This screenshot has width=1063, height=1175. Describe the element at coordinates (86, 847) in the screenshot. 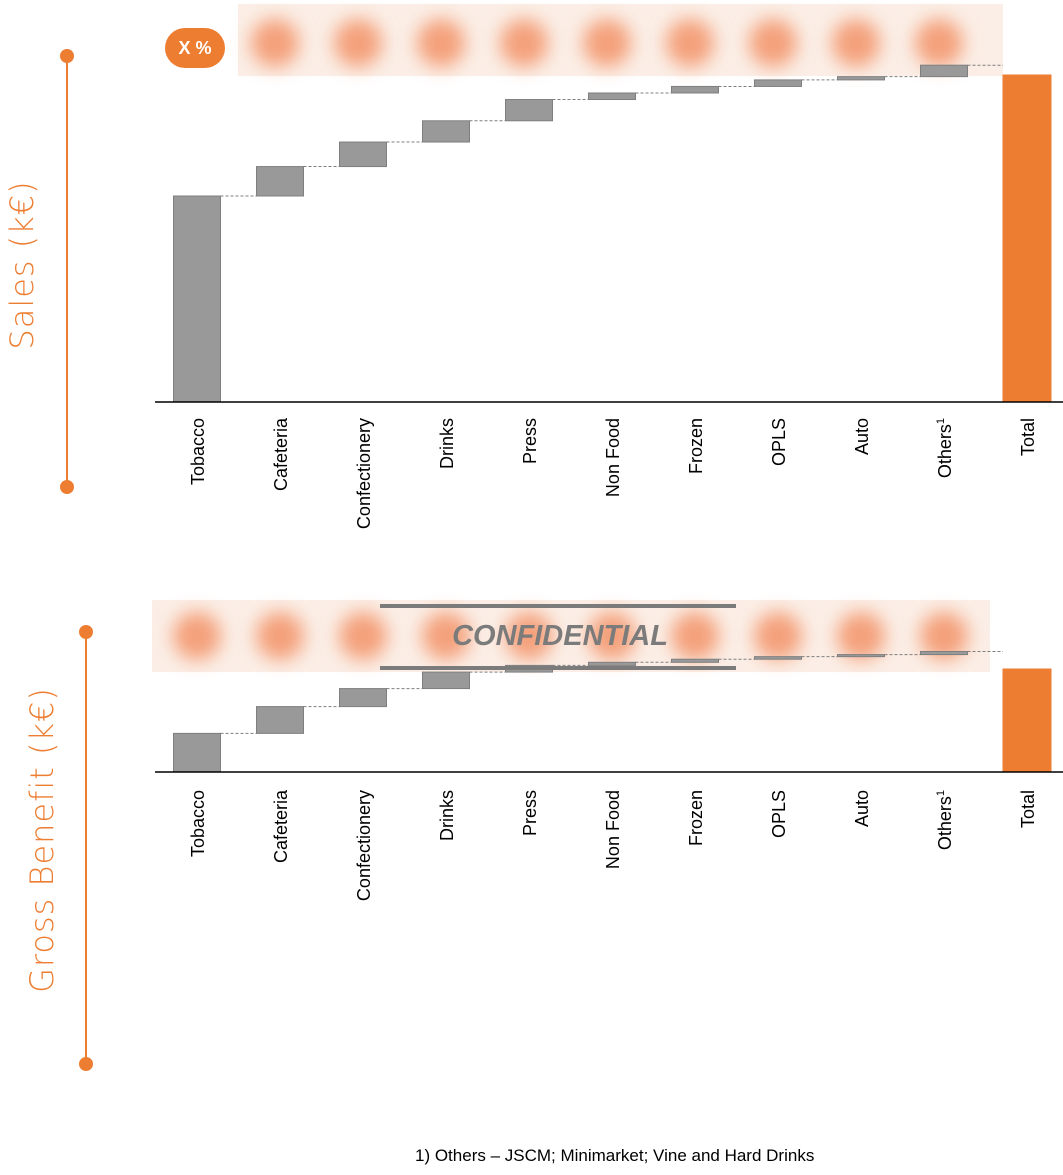

I see `gross-benefit-bracket-line` at that location.